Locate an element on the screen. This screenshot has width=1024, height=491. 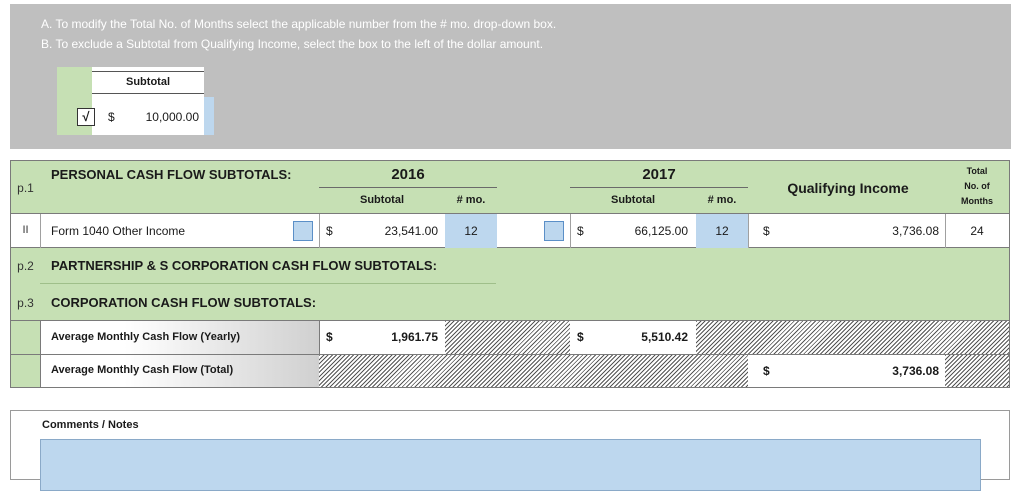
y1-subtotal-header: Subtotal is located at coordinates (382, 200).